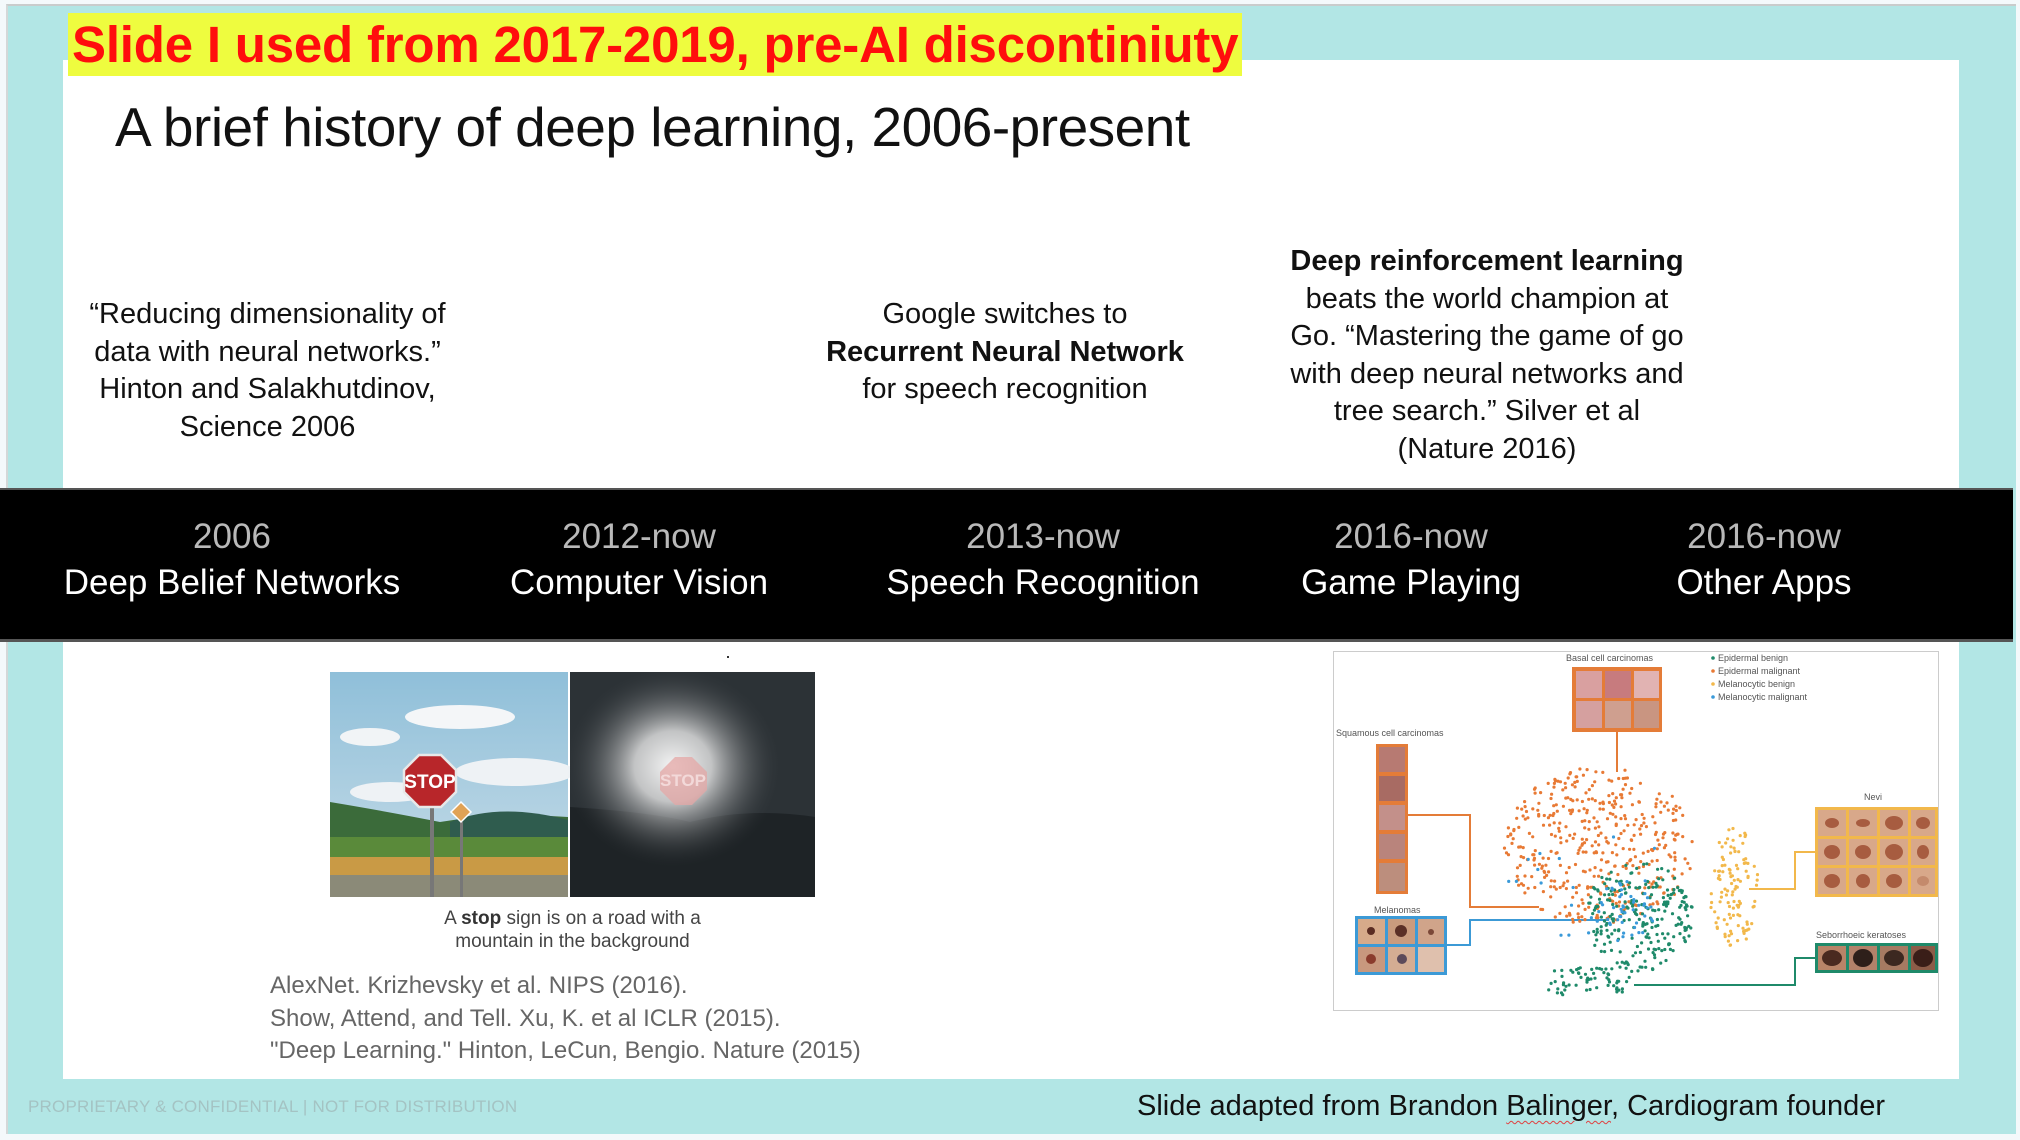 This screenshot has height=1140, width=2020. What do you see at coordinates (1764, 582) in the screenshot?
I see `timeline-label: Other Apps` at bounding box center [1764, 582].